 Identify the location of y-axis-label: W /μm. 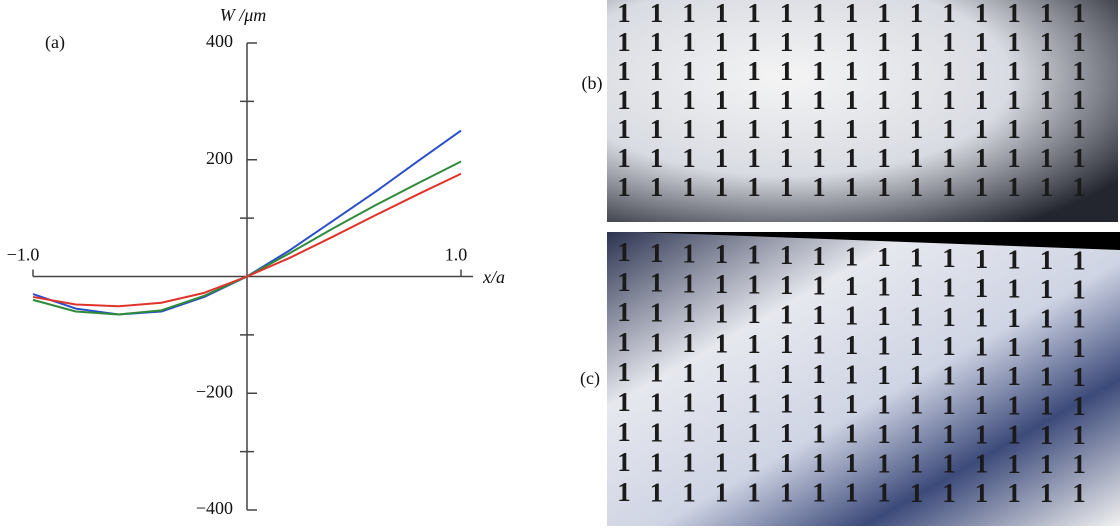
(243, 15).